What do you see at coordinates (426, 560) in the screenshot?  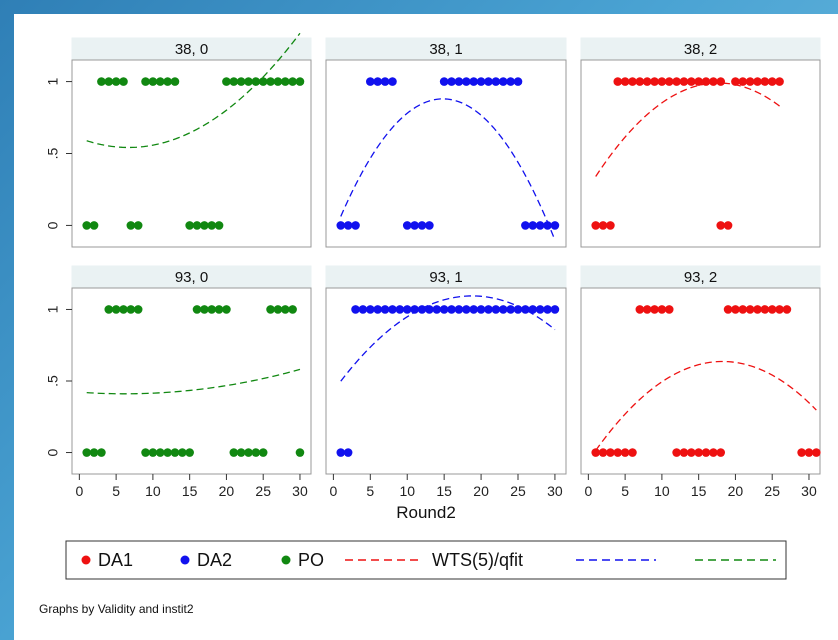 I see `legend` at bounding box center [426, 560].